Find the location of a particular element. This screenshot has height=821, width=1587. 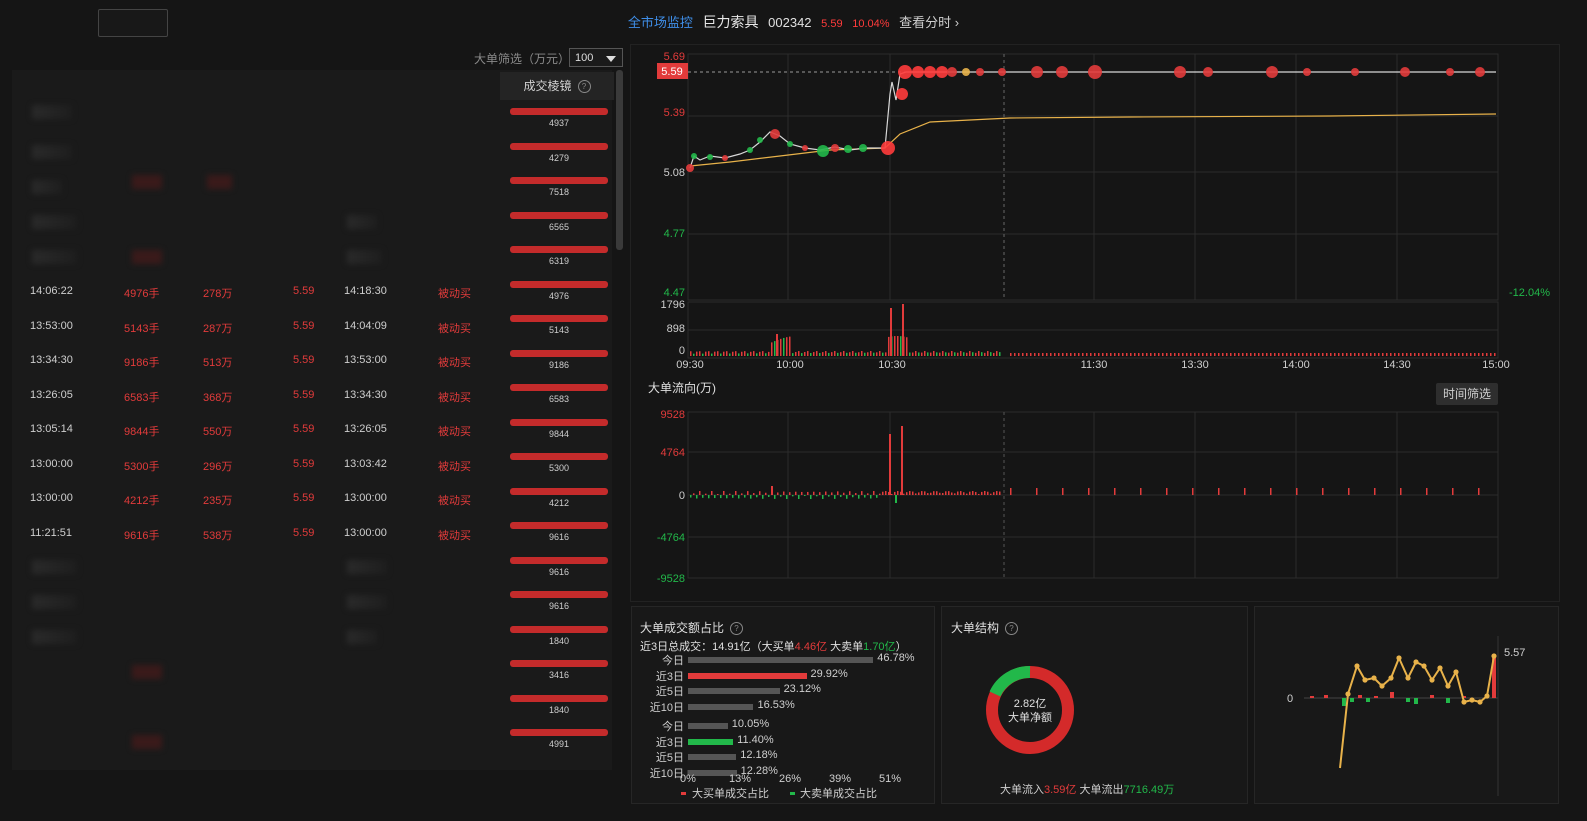

trade-row: 11:21:51 9616手 538万 5.59 13:00:00 被动买 is located at coordinates (257, 544).